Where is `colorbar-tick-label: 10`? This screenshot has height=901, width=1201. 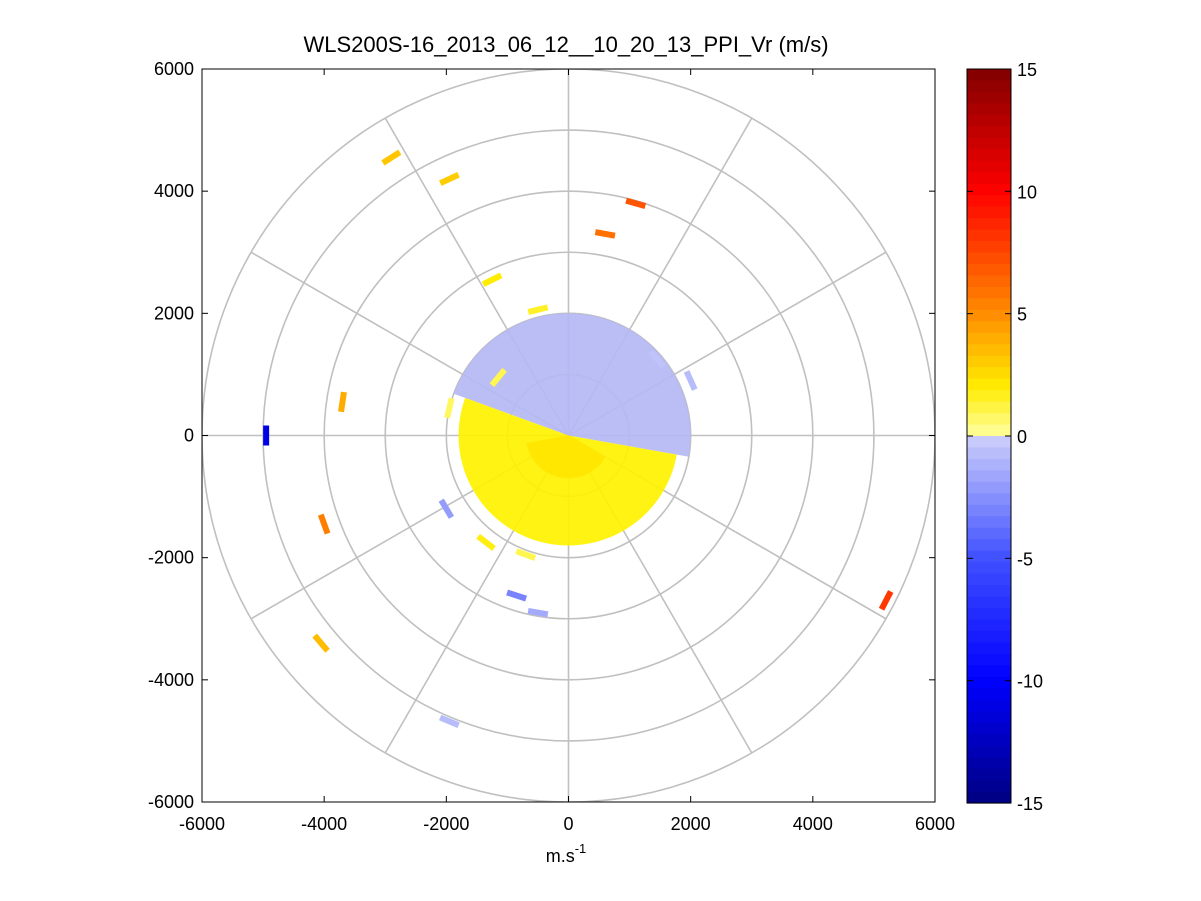 colorbar-tick-label: 10 is located at coordinates (1027, 192).